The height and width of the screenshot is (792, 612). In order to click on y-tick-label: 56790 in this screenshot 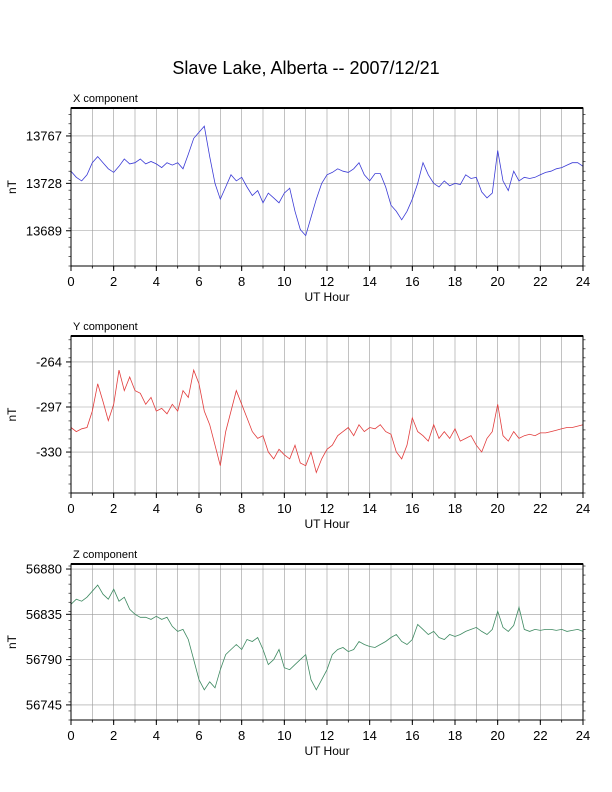, I will do `click(44, 659)`.